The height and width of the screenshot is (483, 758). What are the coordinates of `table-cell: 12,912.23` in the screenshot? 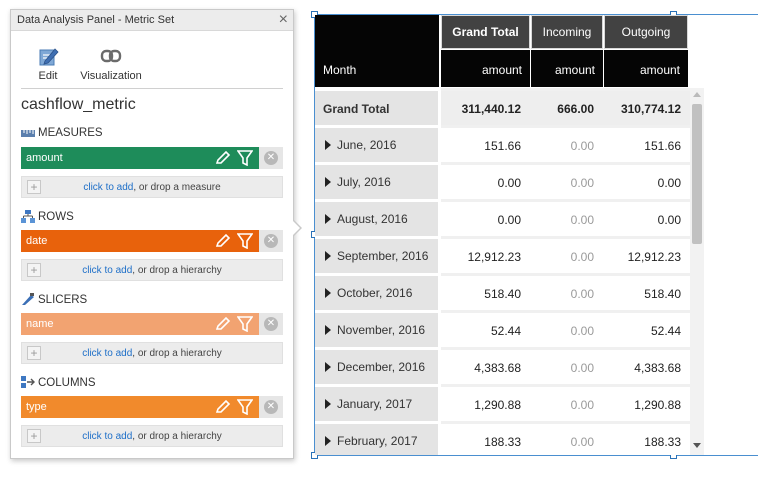 It's located at (646, 254).